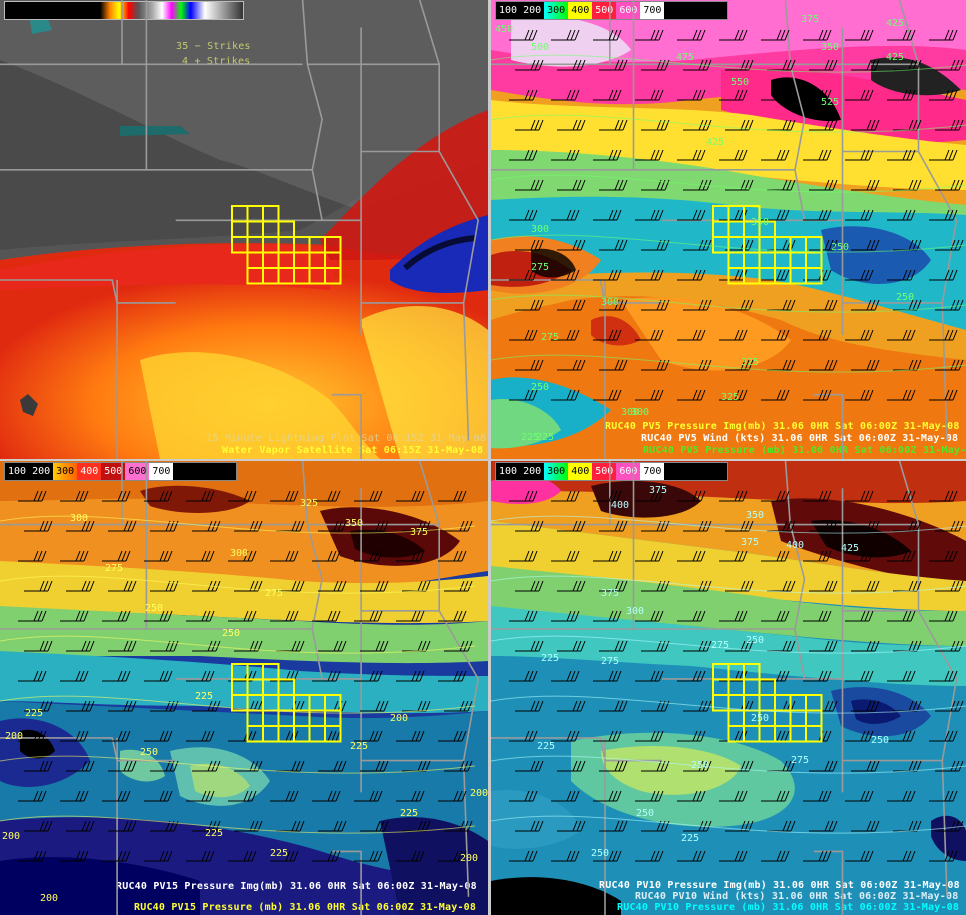 This screenshot has width=966, height=915. What do you see at coordinates (489, 457) in the screenshot?
I see `vertical-divider` at bounding box center [489, 457].